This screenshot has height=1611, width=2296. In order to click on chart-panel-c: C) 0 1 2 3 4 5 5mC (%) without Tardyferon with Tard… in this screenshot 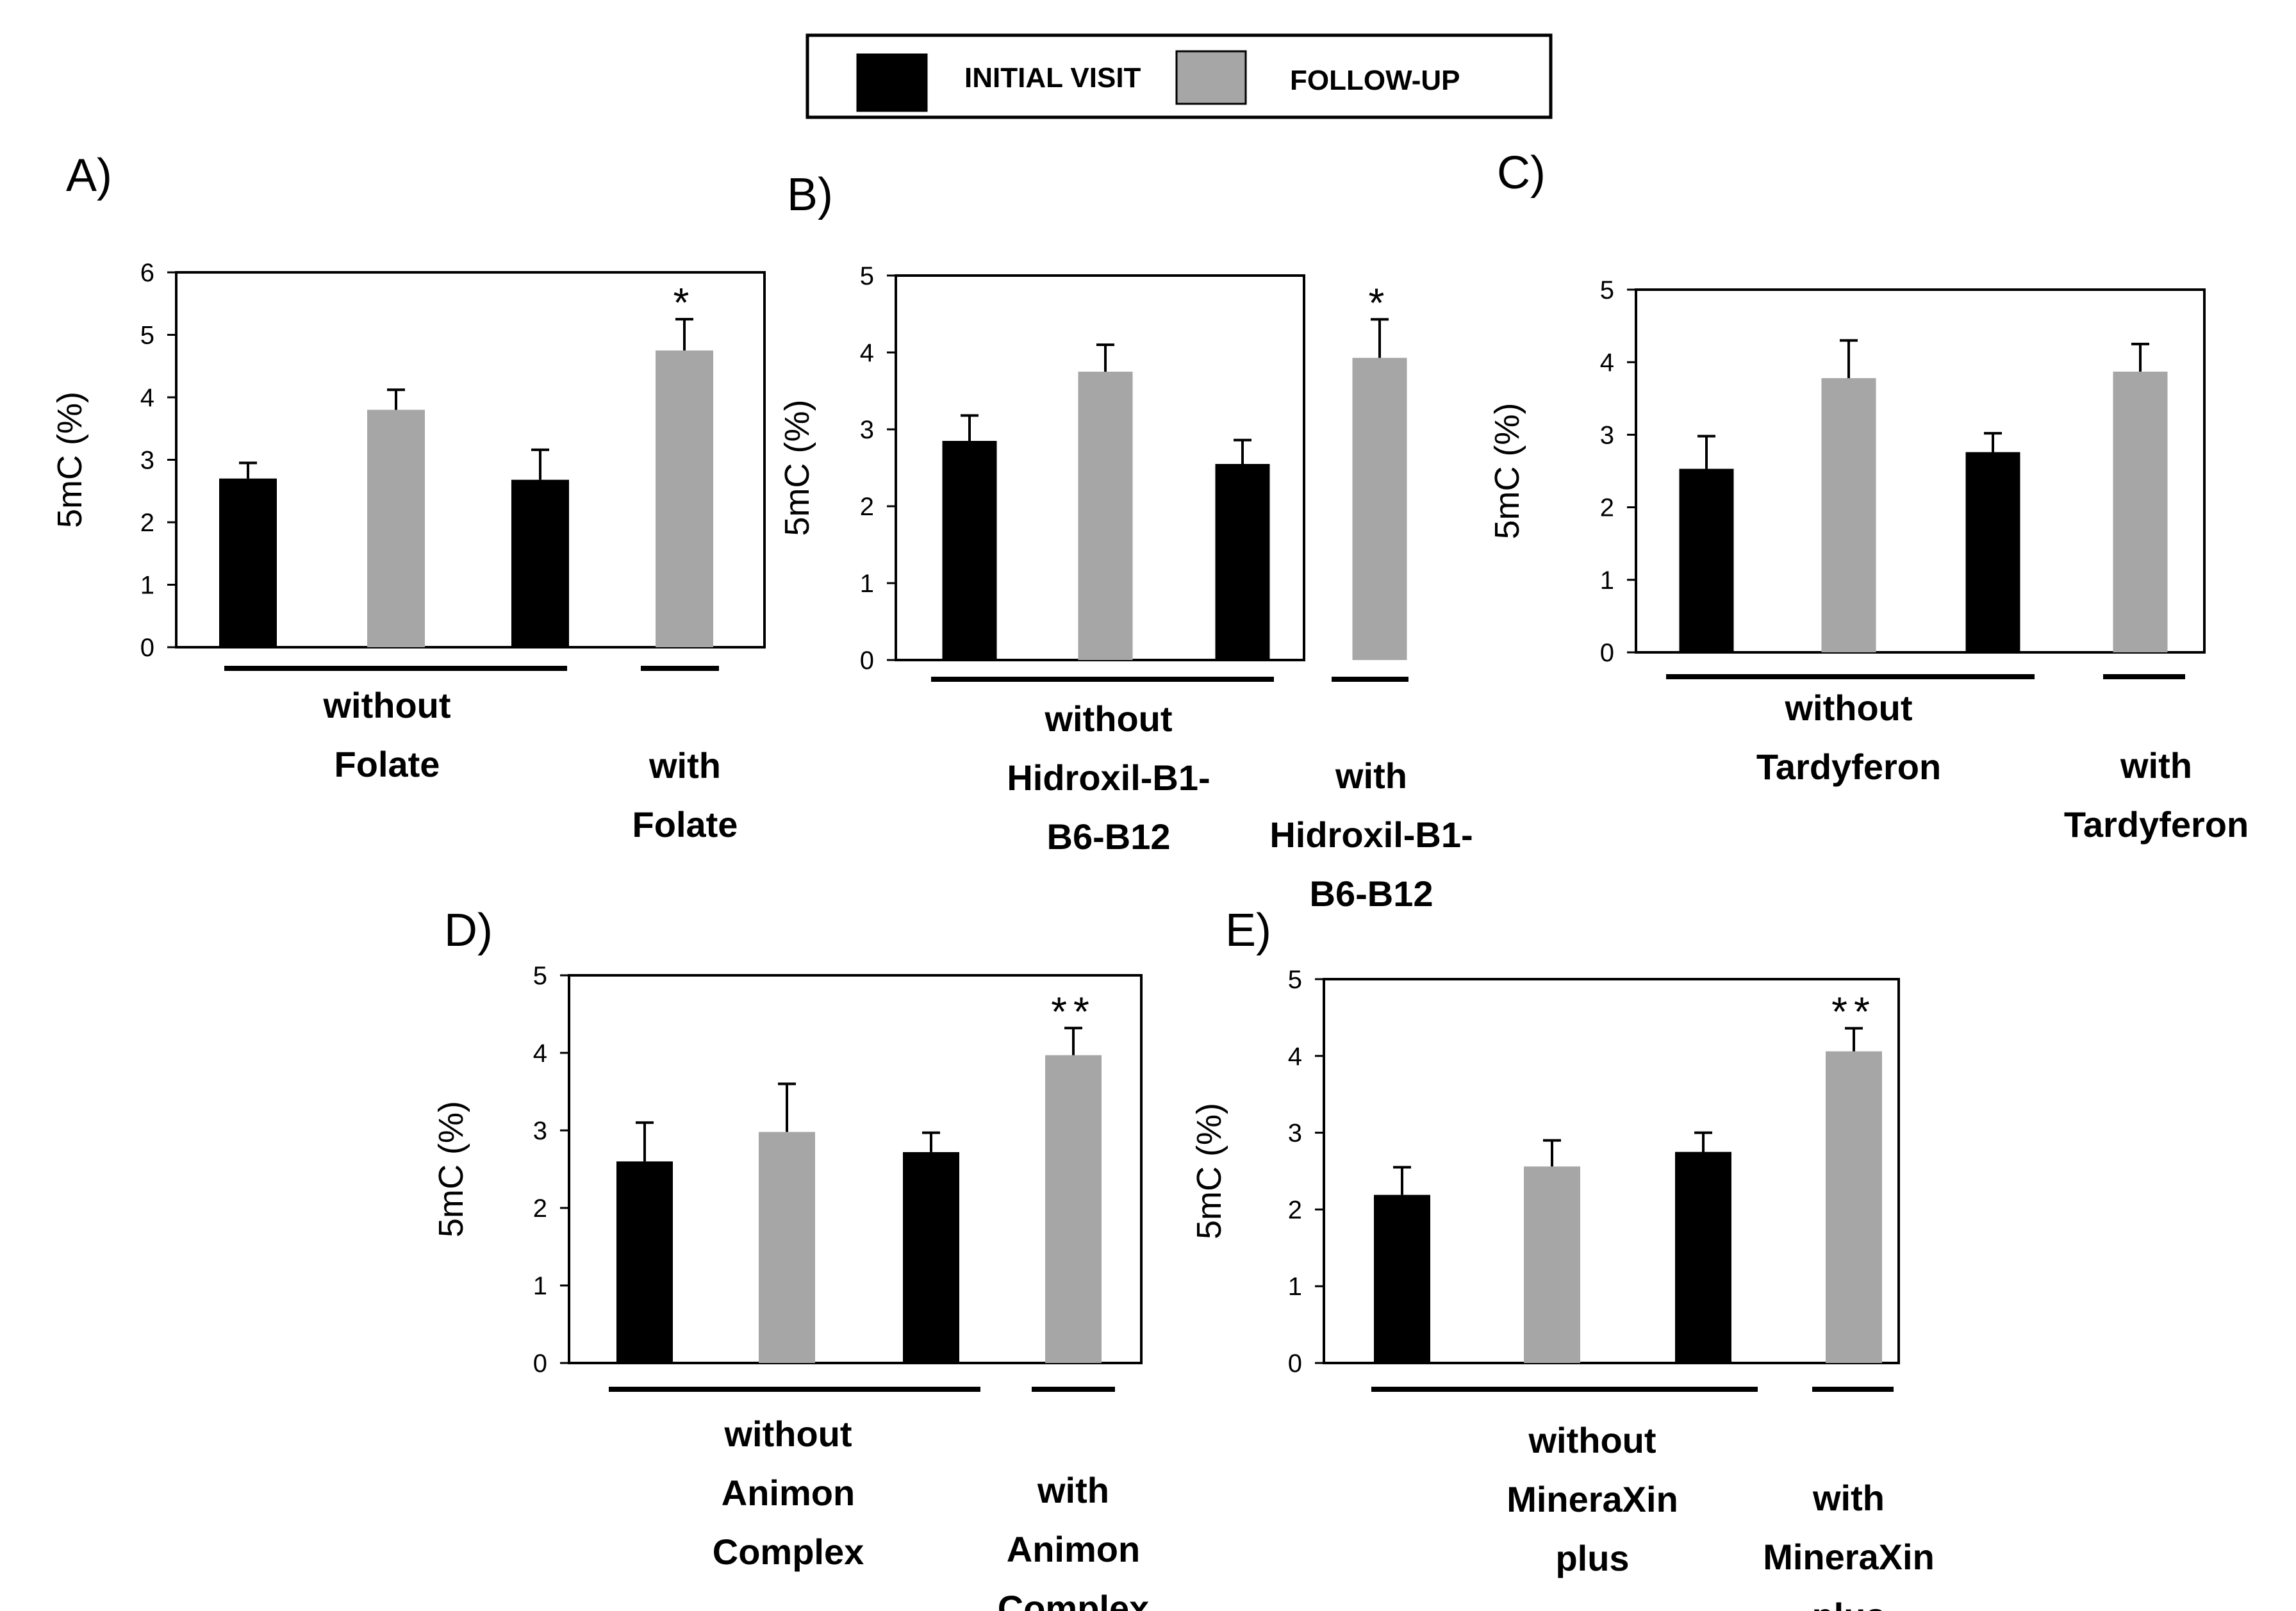, I will do `click(1868, 496)`.